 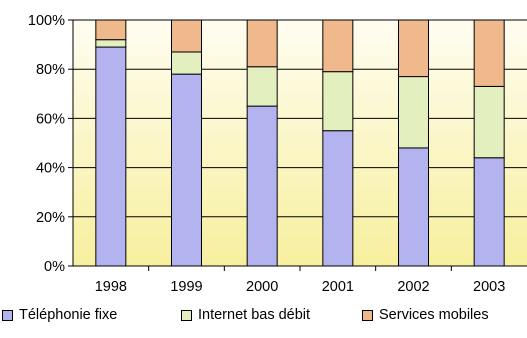 I want to click on y-tick-label: 20%, so click(x=50, y=218).